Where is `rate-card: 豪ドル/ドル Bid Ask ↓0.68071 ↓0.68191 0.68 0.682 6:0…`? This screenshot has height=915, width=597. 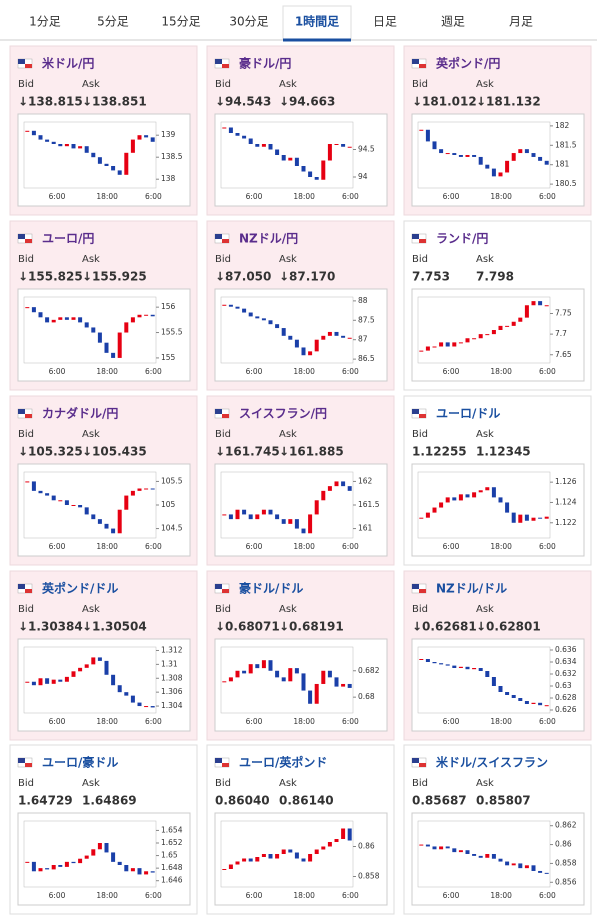
rate-card: 豪ドル/ドル Bid Ask ↓0.68071 ↓0.68191 0.68 0.682 6:0… is located at coordinates (300, 655).